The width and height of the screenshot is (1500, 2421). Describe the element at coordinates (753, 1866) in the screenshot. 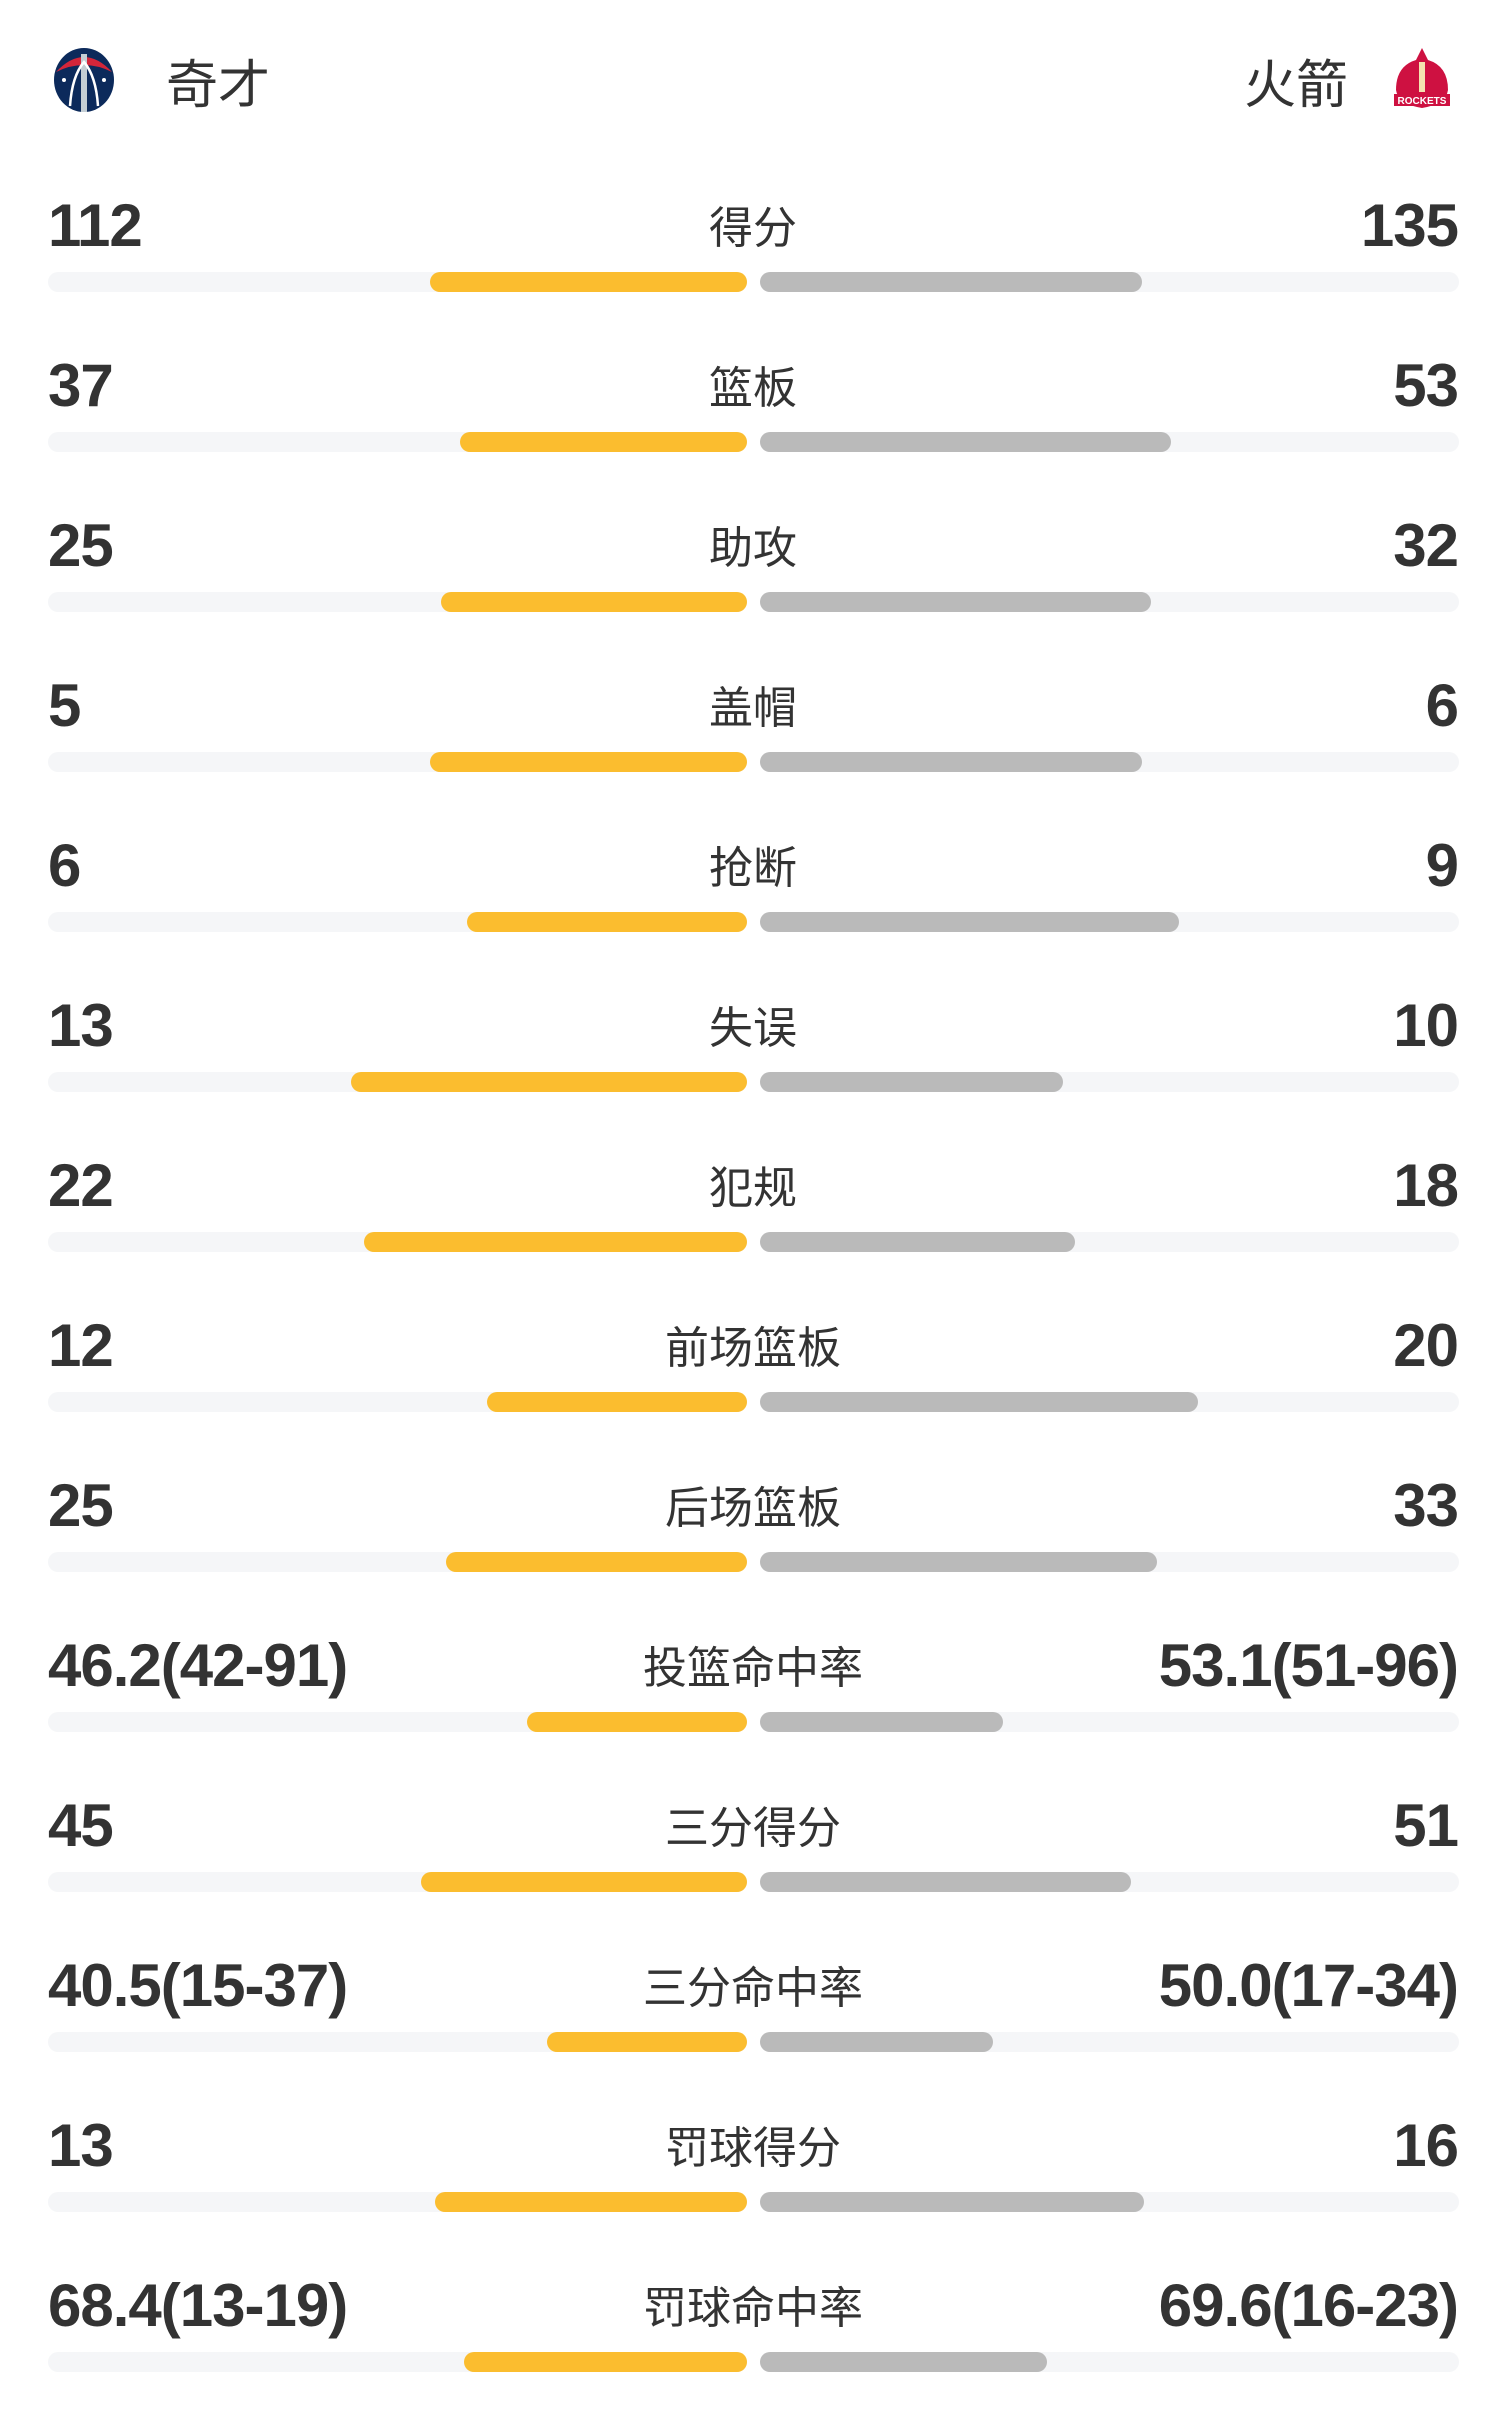

I see `stat-row: 45 三分得分 51` at that location.